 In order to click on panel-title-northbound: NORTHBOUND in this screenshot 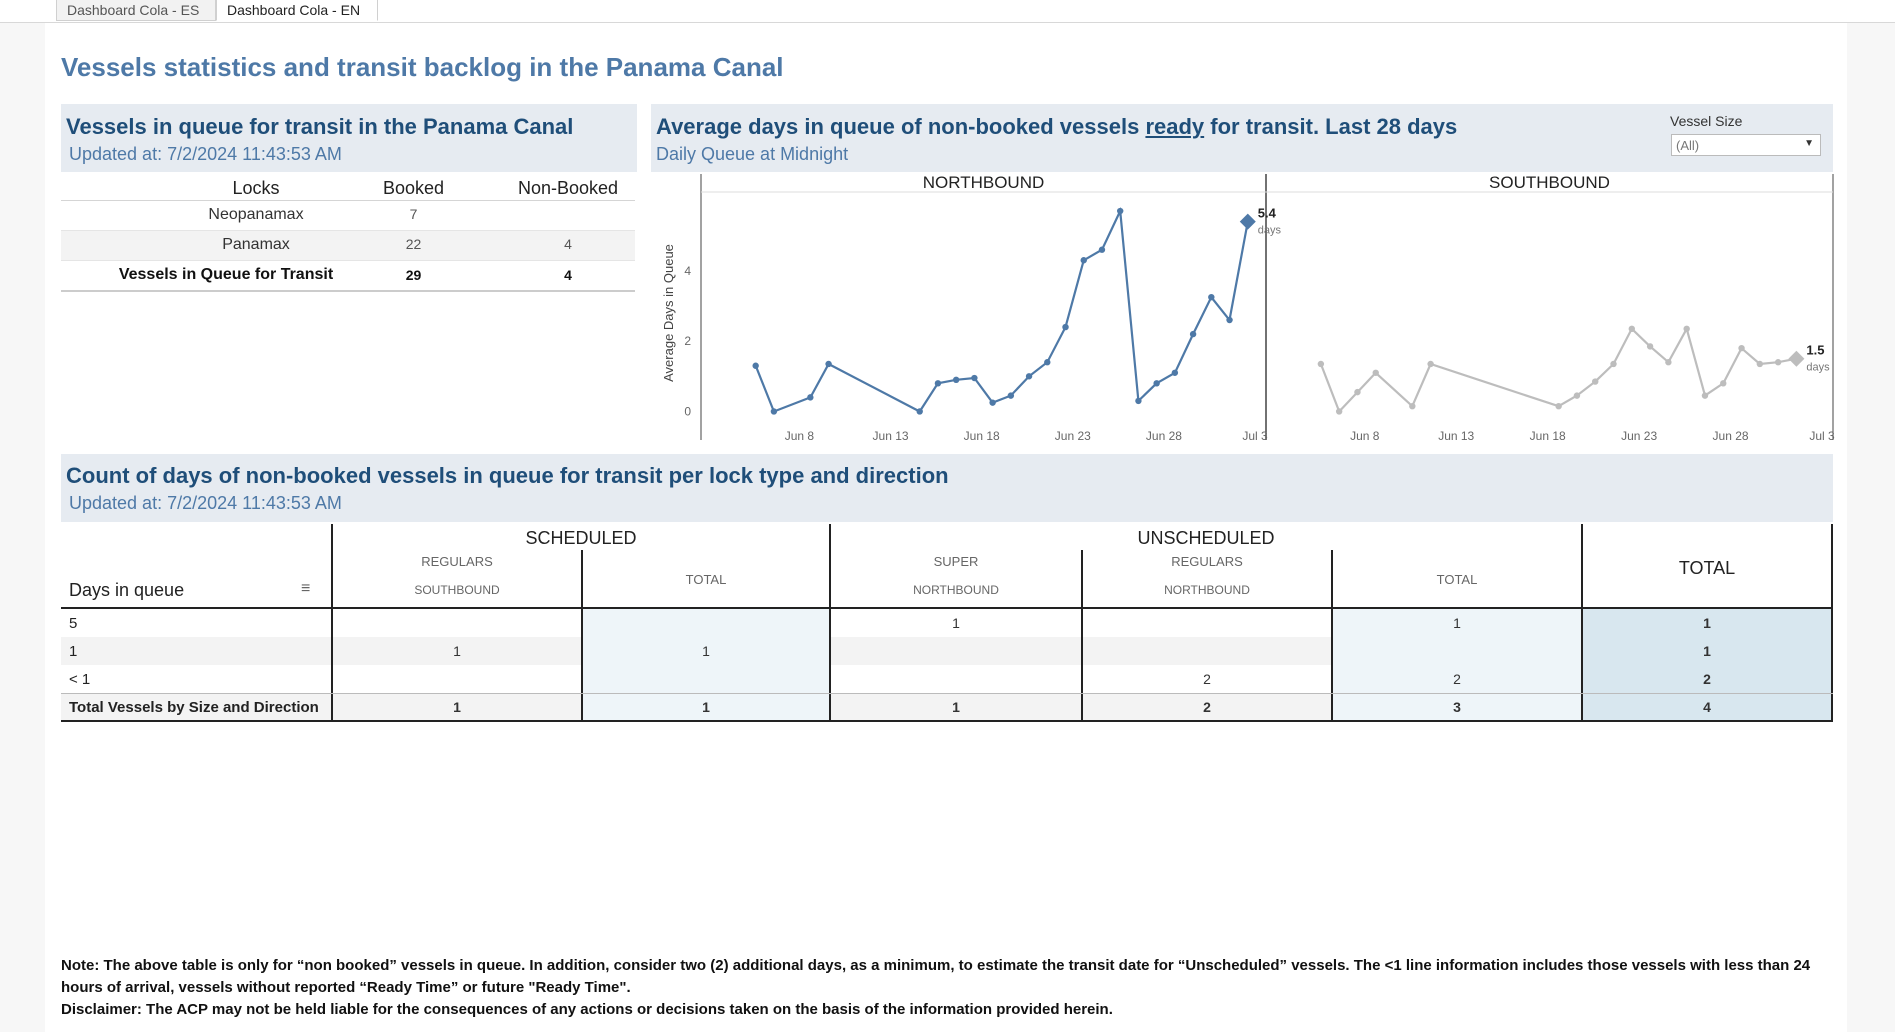, I will do `click(984, 183)`.